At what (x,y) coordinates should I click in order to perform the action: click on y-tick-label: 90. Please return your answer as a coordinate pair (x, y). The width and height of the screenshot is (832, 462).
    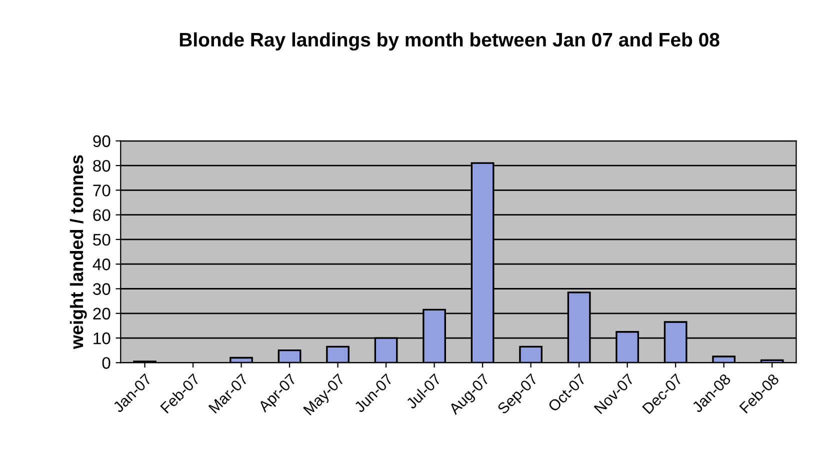
    Looking at the image, I should click on (101, 141).